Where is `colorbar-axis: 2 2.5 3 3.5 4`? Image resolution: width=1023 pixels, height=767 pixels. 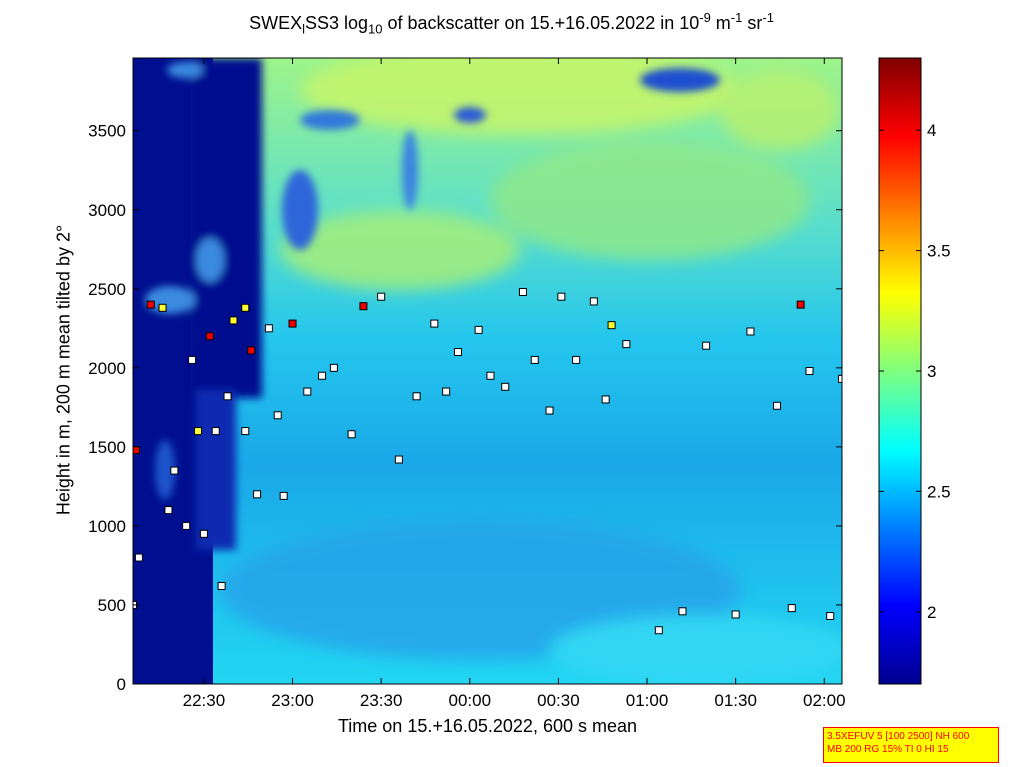 colorbar-axis: 2 2.5 3 3.5 4 is located at coordinates (915, 371).